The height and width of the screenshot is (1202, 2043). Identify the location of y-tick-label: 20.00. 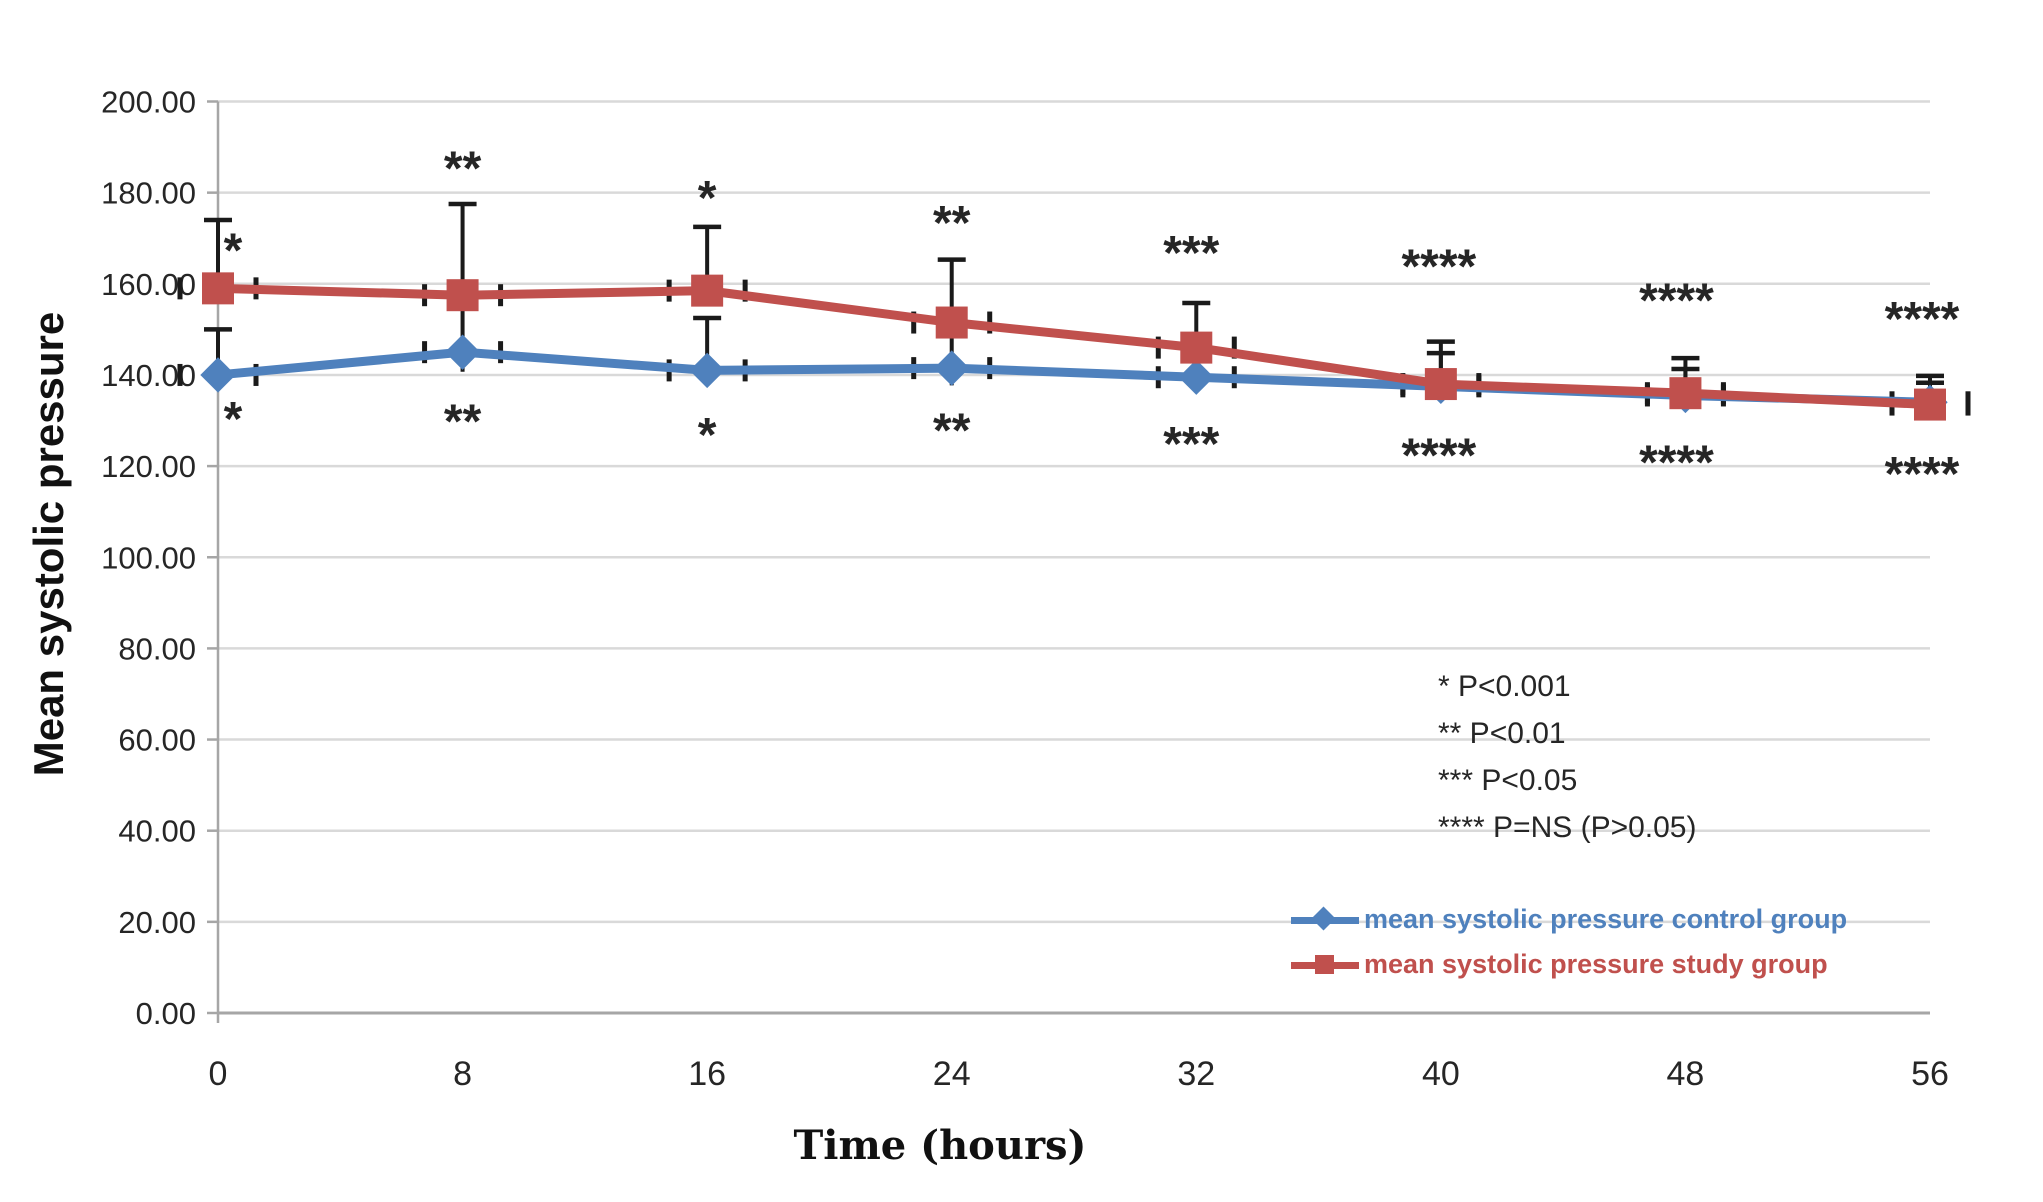
(157, 922).